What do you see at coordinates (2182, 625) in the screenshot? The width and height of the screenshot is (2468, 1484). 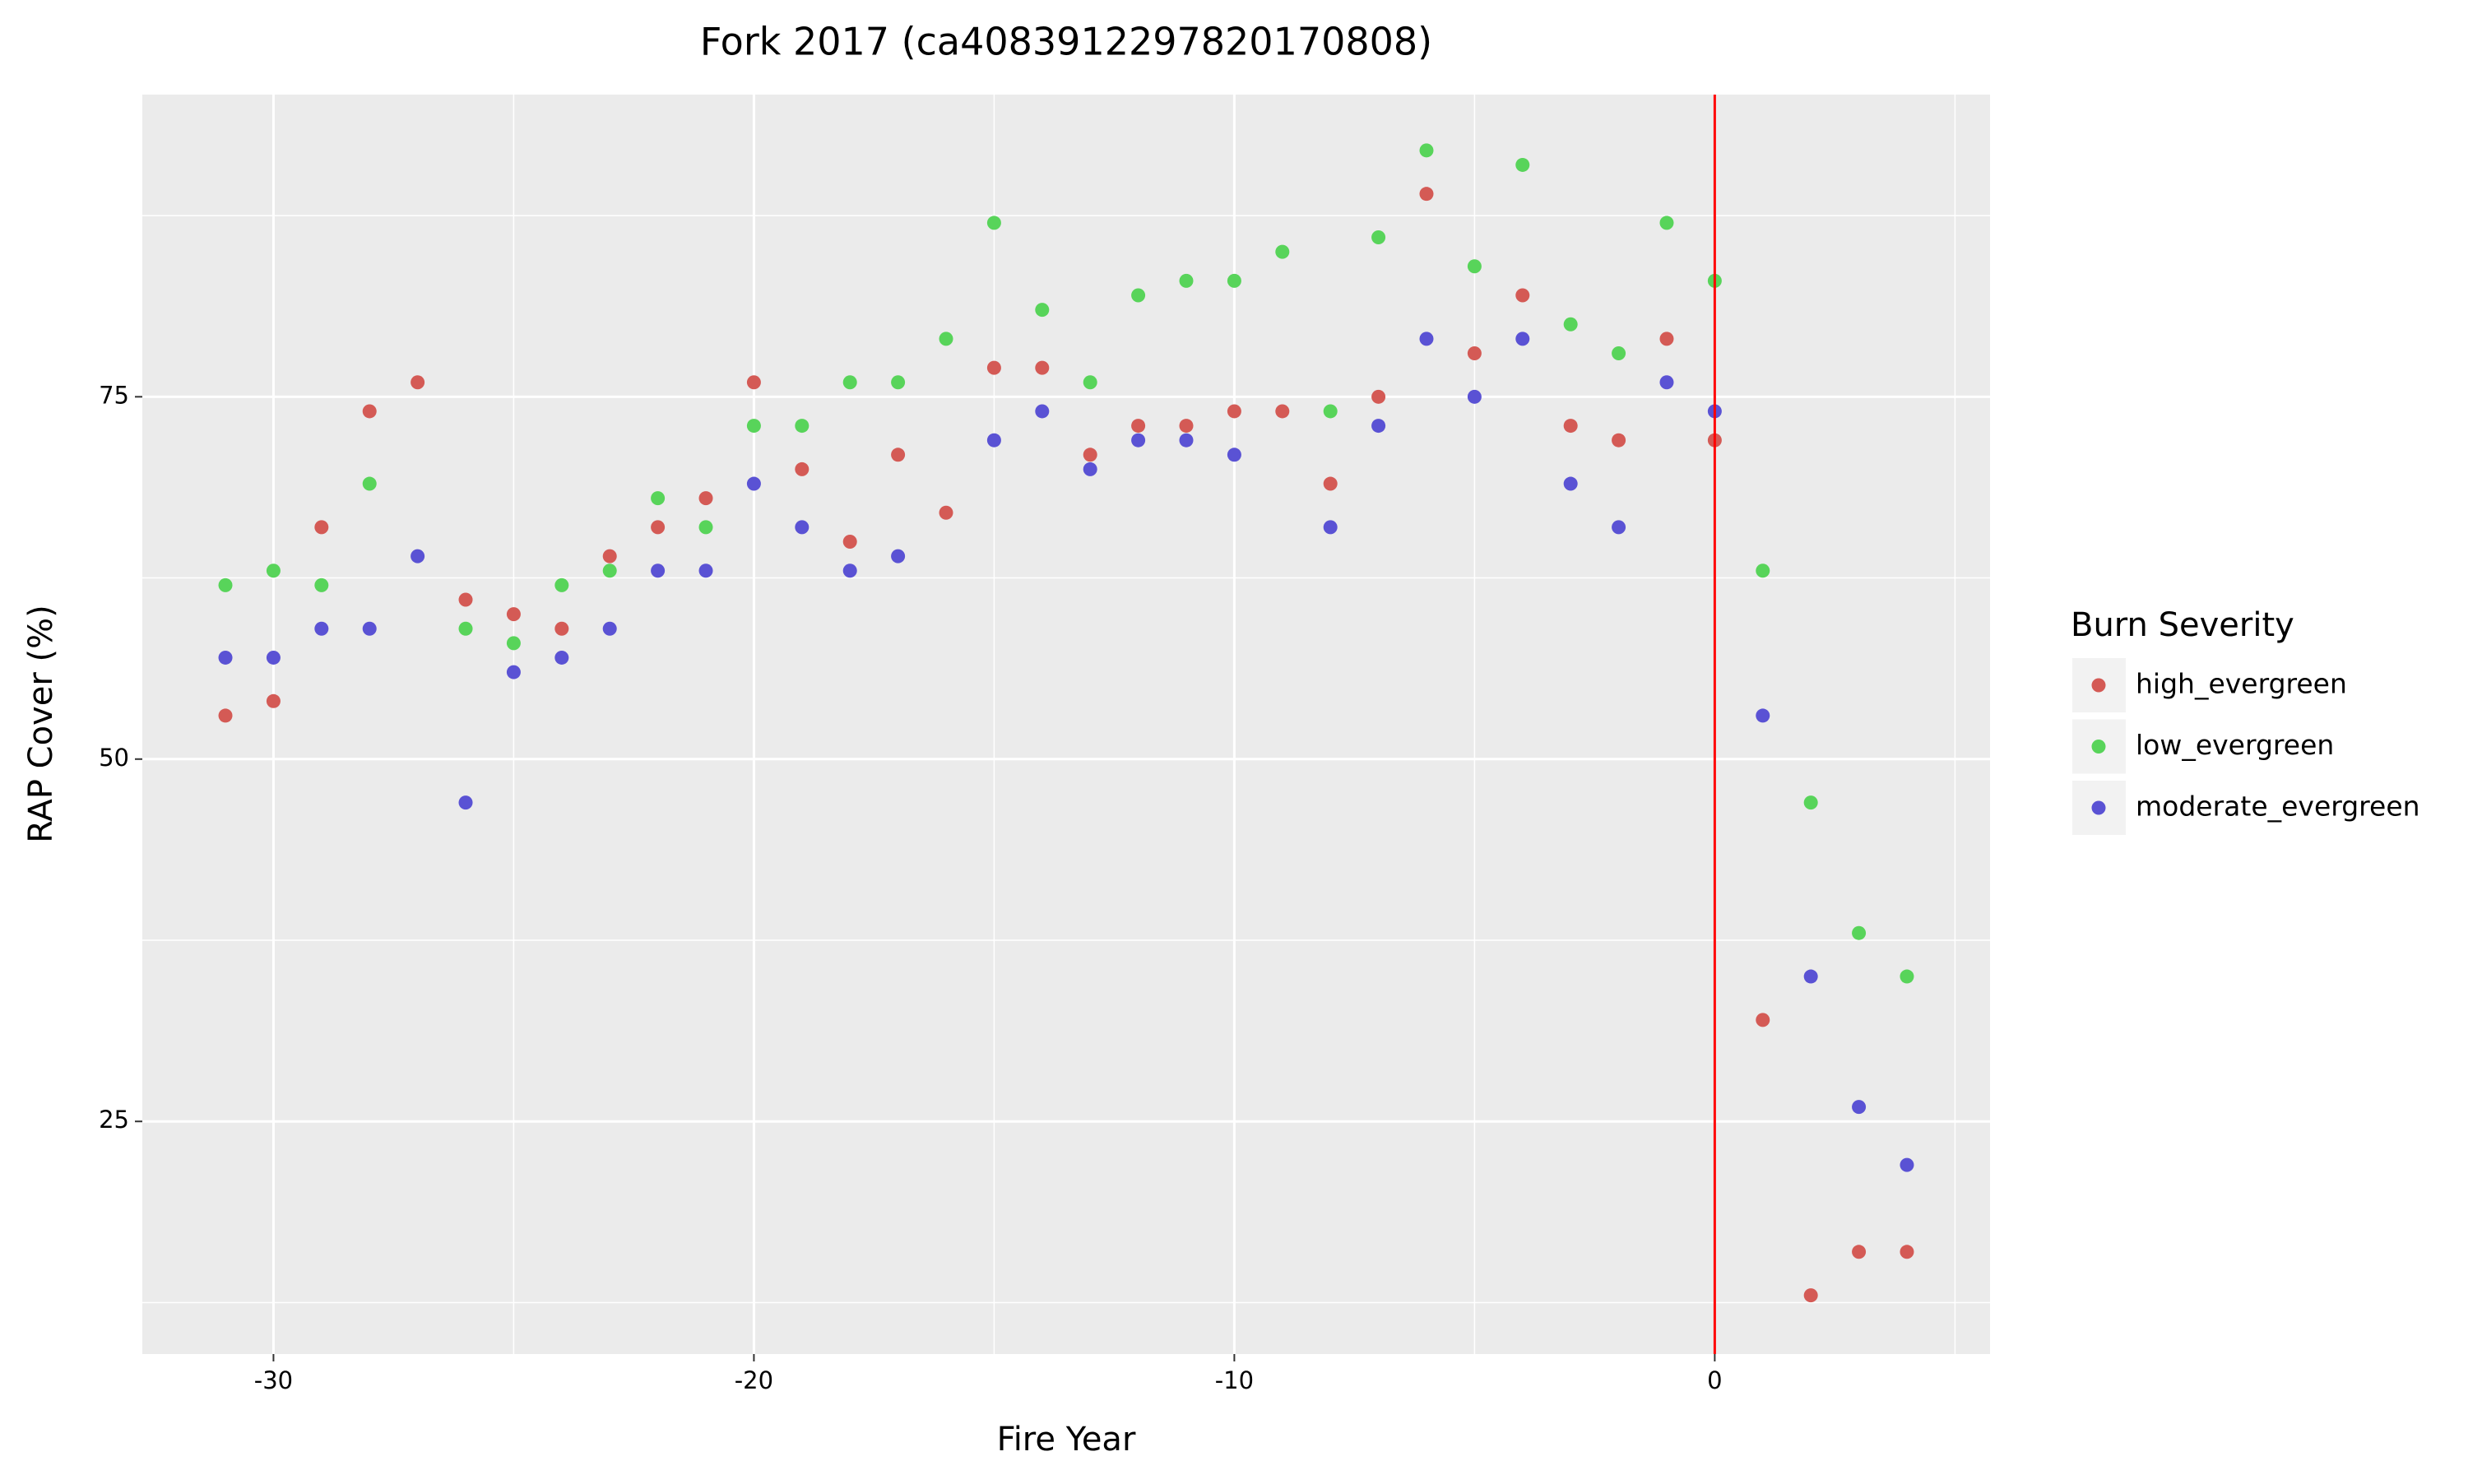 I see `legend-title: Burn Severity` at bounding box center [2182, 625].